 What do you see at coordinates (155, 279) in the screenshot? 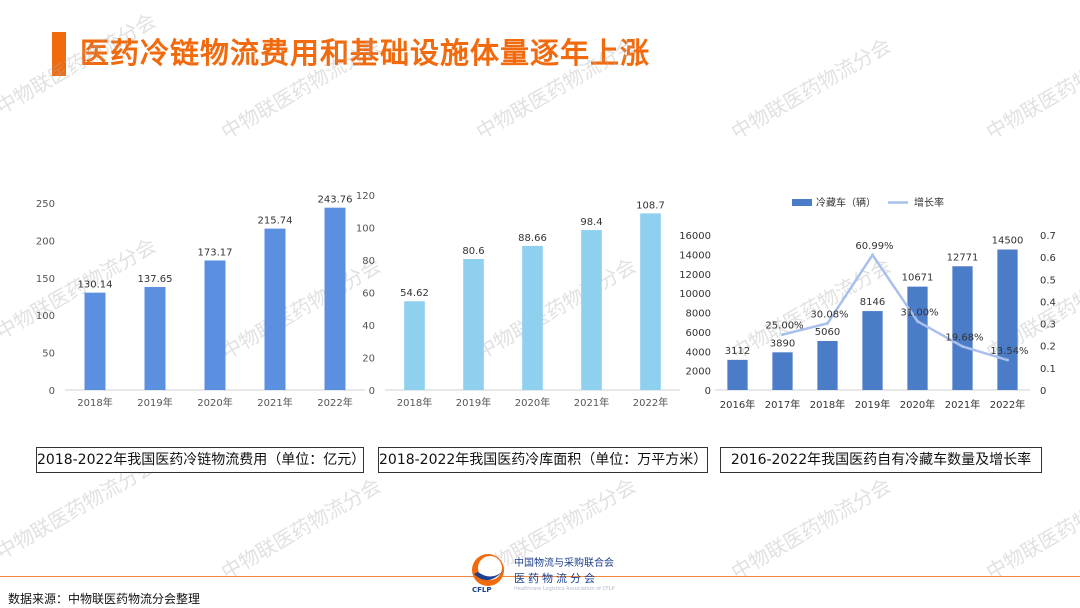
I see `bar-data-label: 137.65` at bounding box center [155, 279].